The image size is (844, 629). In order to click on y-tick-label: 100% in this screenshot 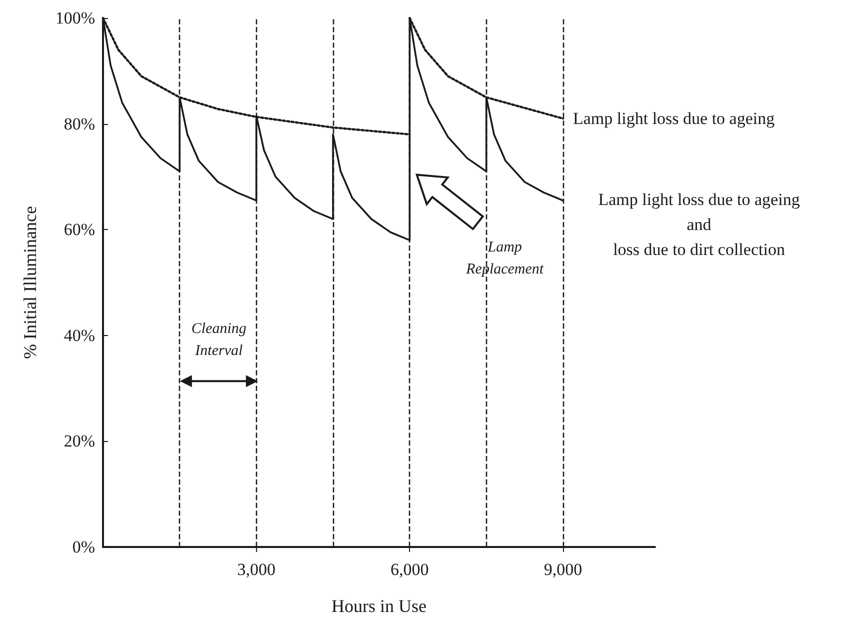, I will do `click(75, 18)`.